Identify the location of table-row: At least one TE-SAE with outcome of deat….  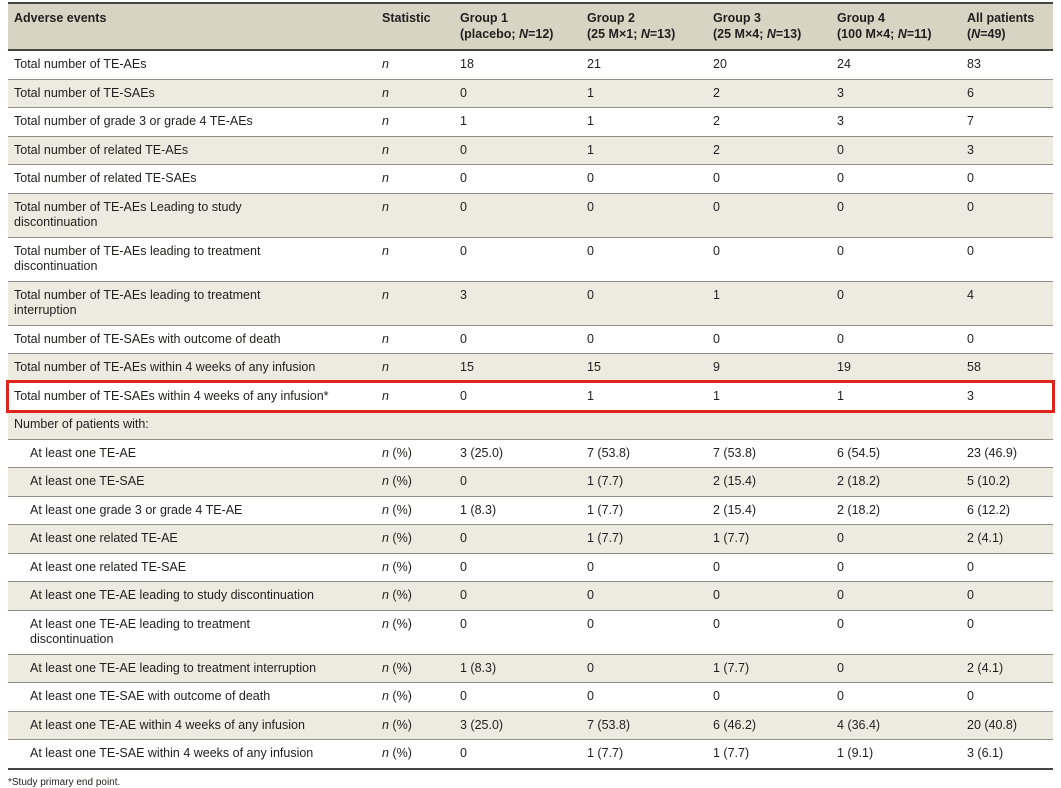
(530, 696).